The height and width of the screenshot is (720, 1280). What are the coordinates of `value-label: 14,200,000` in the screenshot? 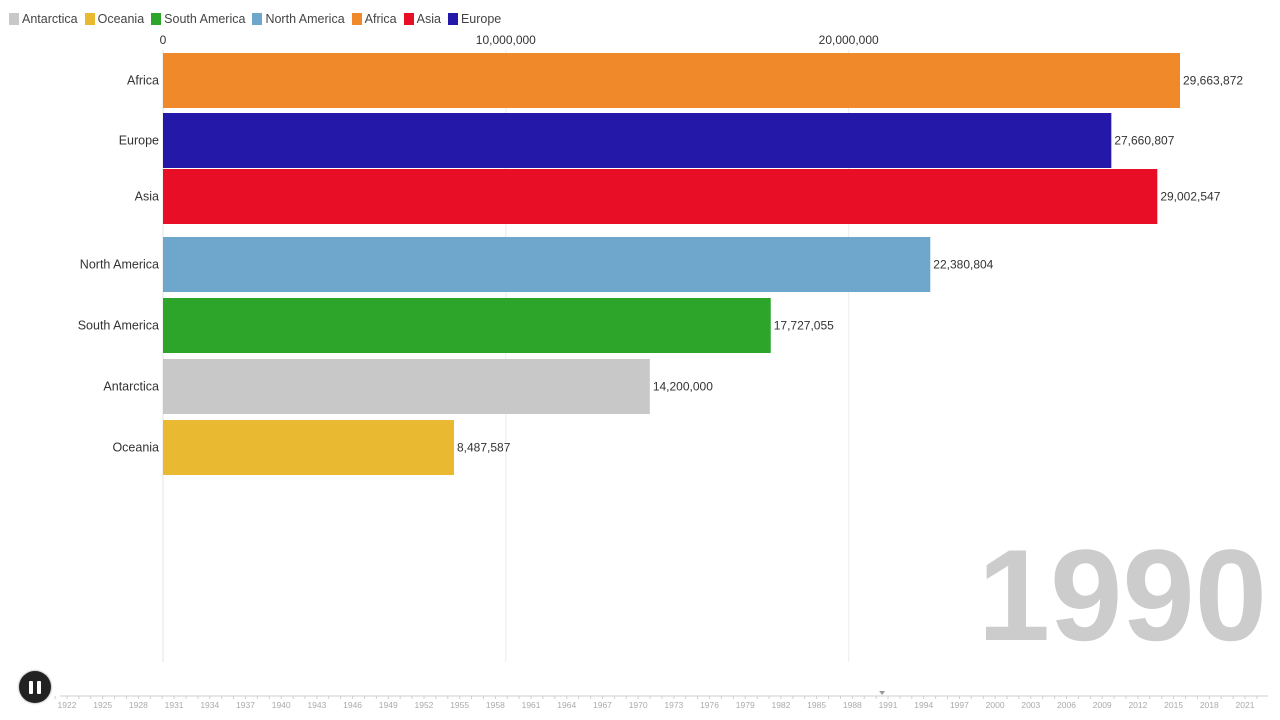 It's located at (683, 387).